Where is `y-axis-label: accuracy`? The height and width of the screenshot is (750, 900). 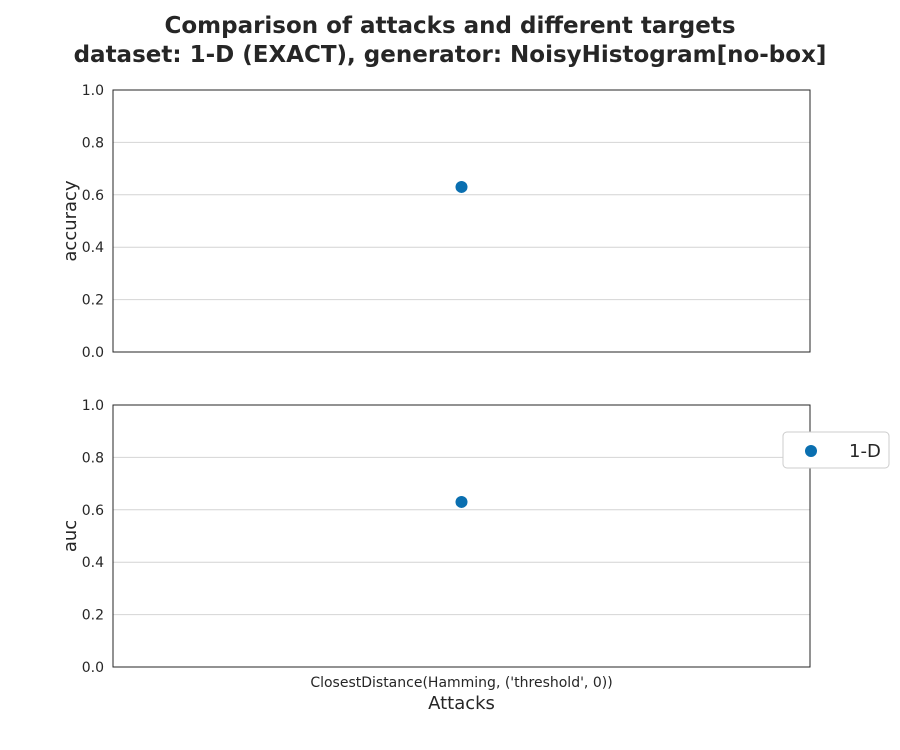 y-axis-label: accuracy is located at coordinates (70, 221).